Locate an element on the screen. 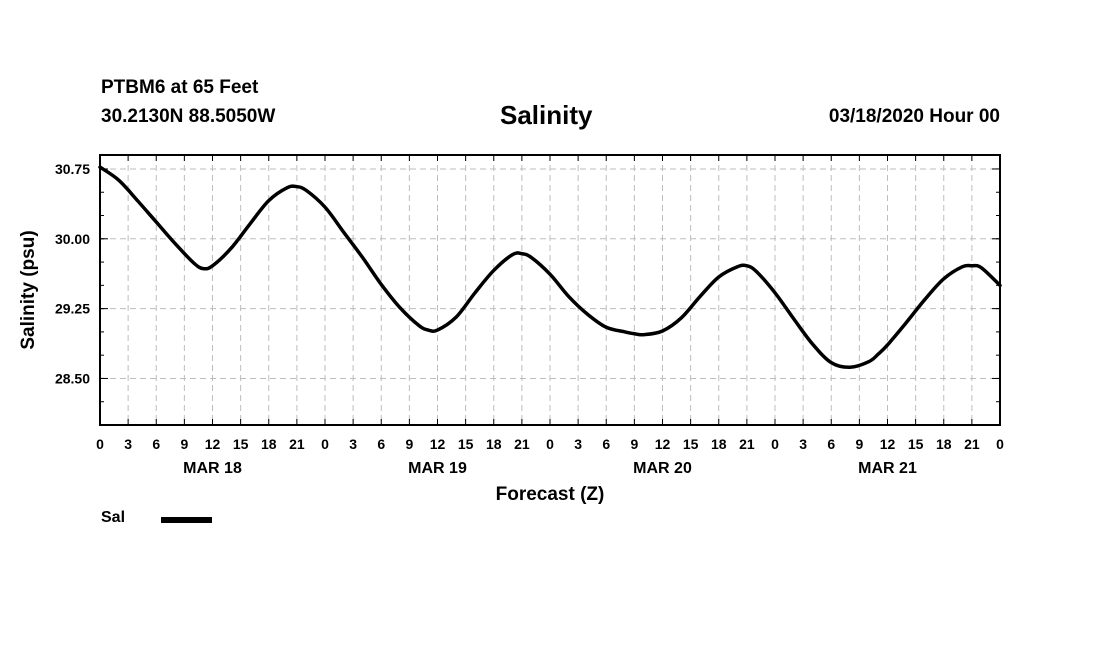  station-label: PTBM6 at 65 Feet is located at coordinates (180, 87).